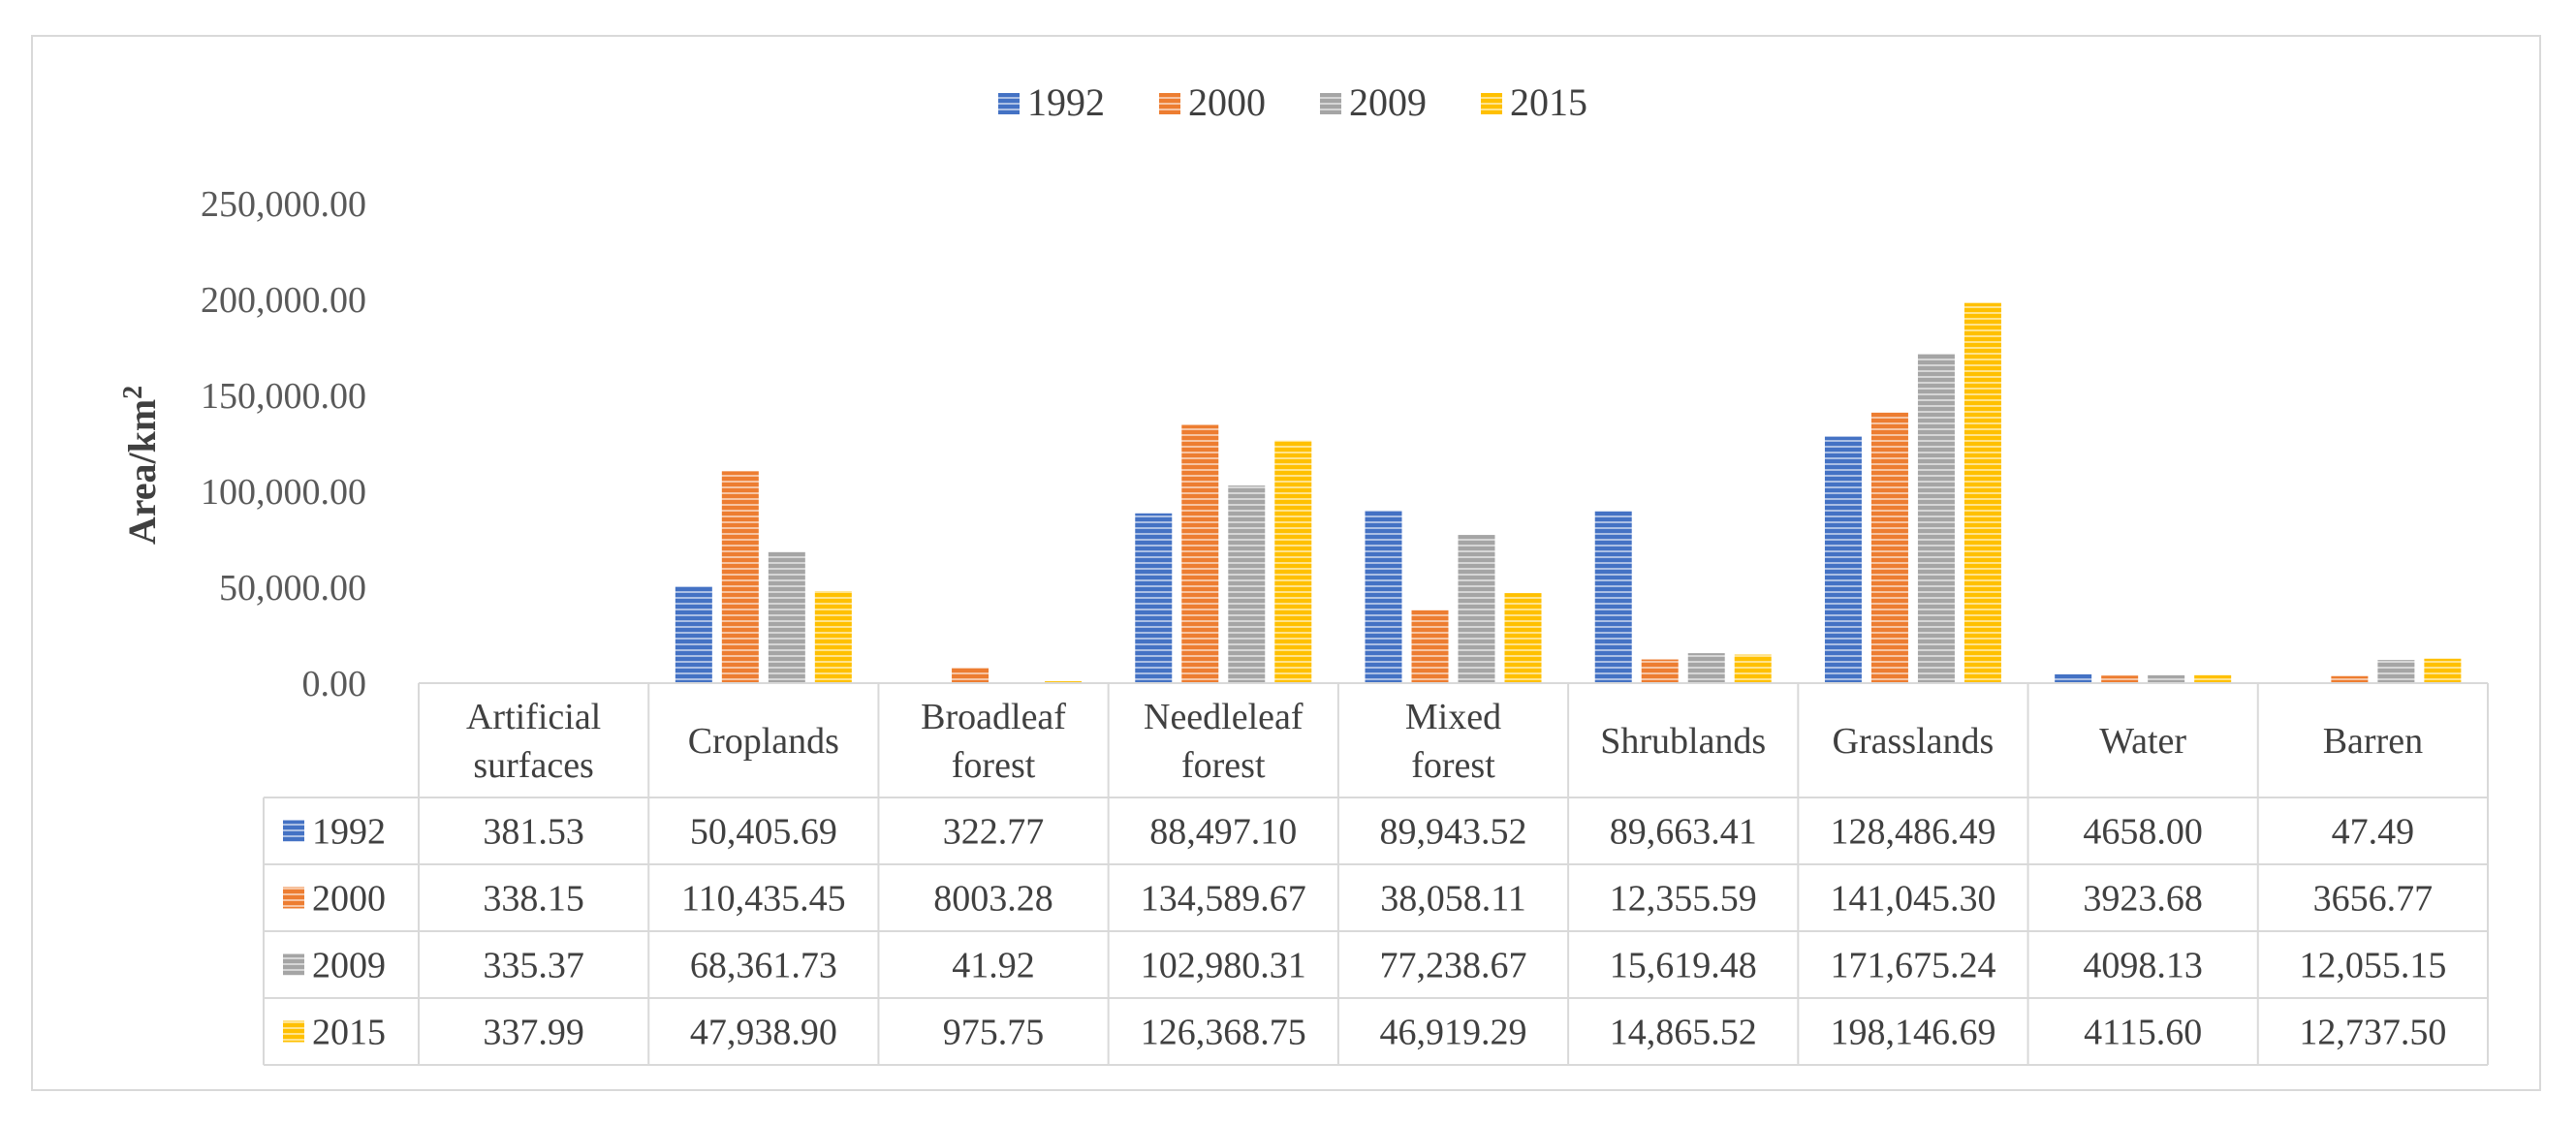  Describe the element at coordinates (283, 396) in the screenshot. I see `y-tick-label: 150,000.00` at that location.